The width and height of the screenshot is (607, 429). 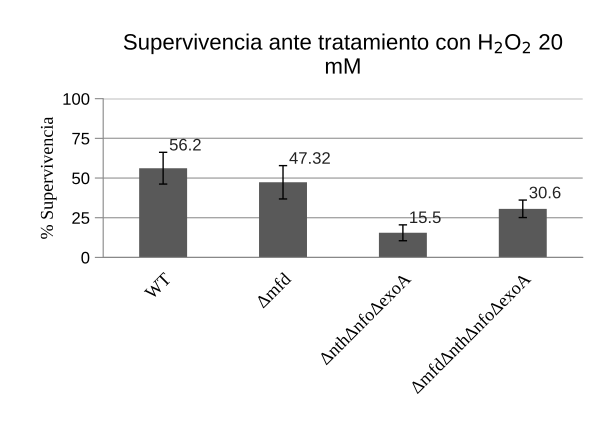 I want to click on y-tick-label: 100, so click(x=76, y=99).